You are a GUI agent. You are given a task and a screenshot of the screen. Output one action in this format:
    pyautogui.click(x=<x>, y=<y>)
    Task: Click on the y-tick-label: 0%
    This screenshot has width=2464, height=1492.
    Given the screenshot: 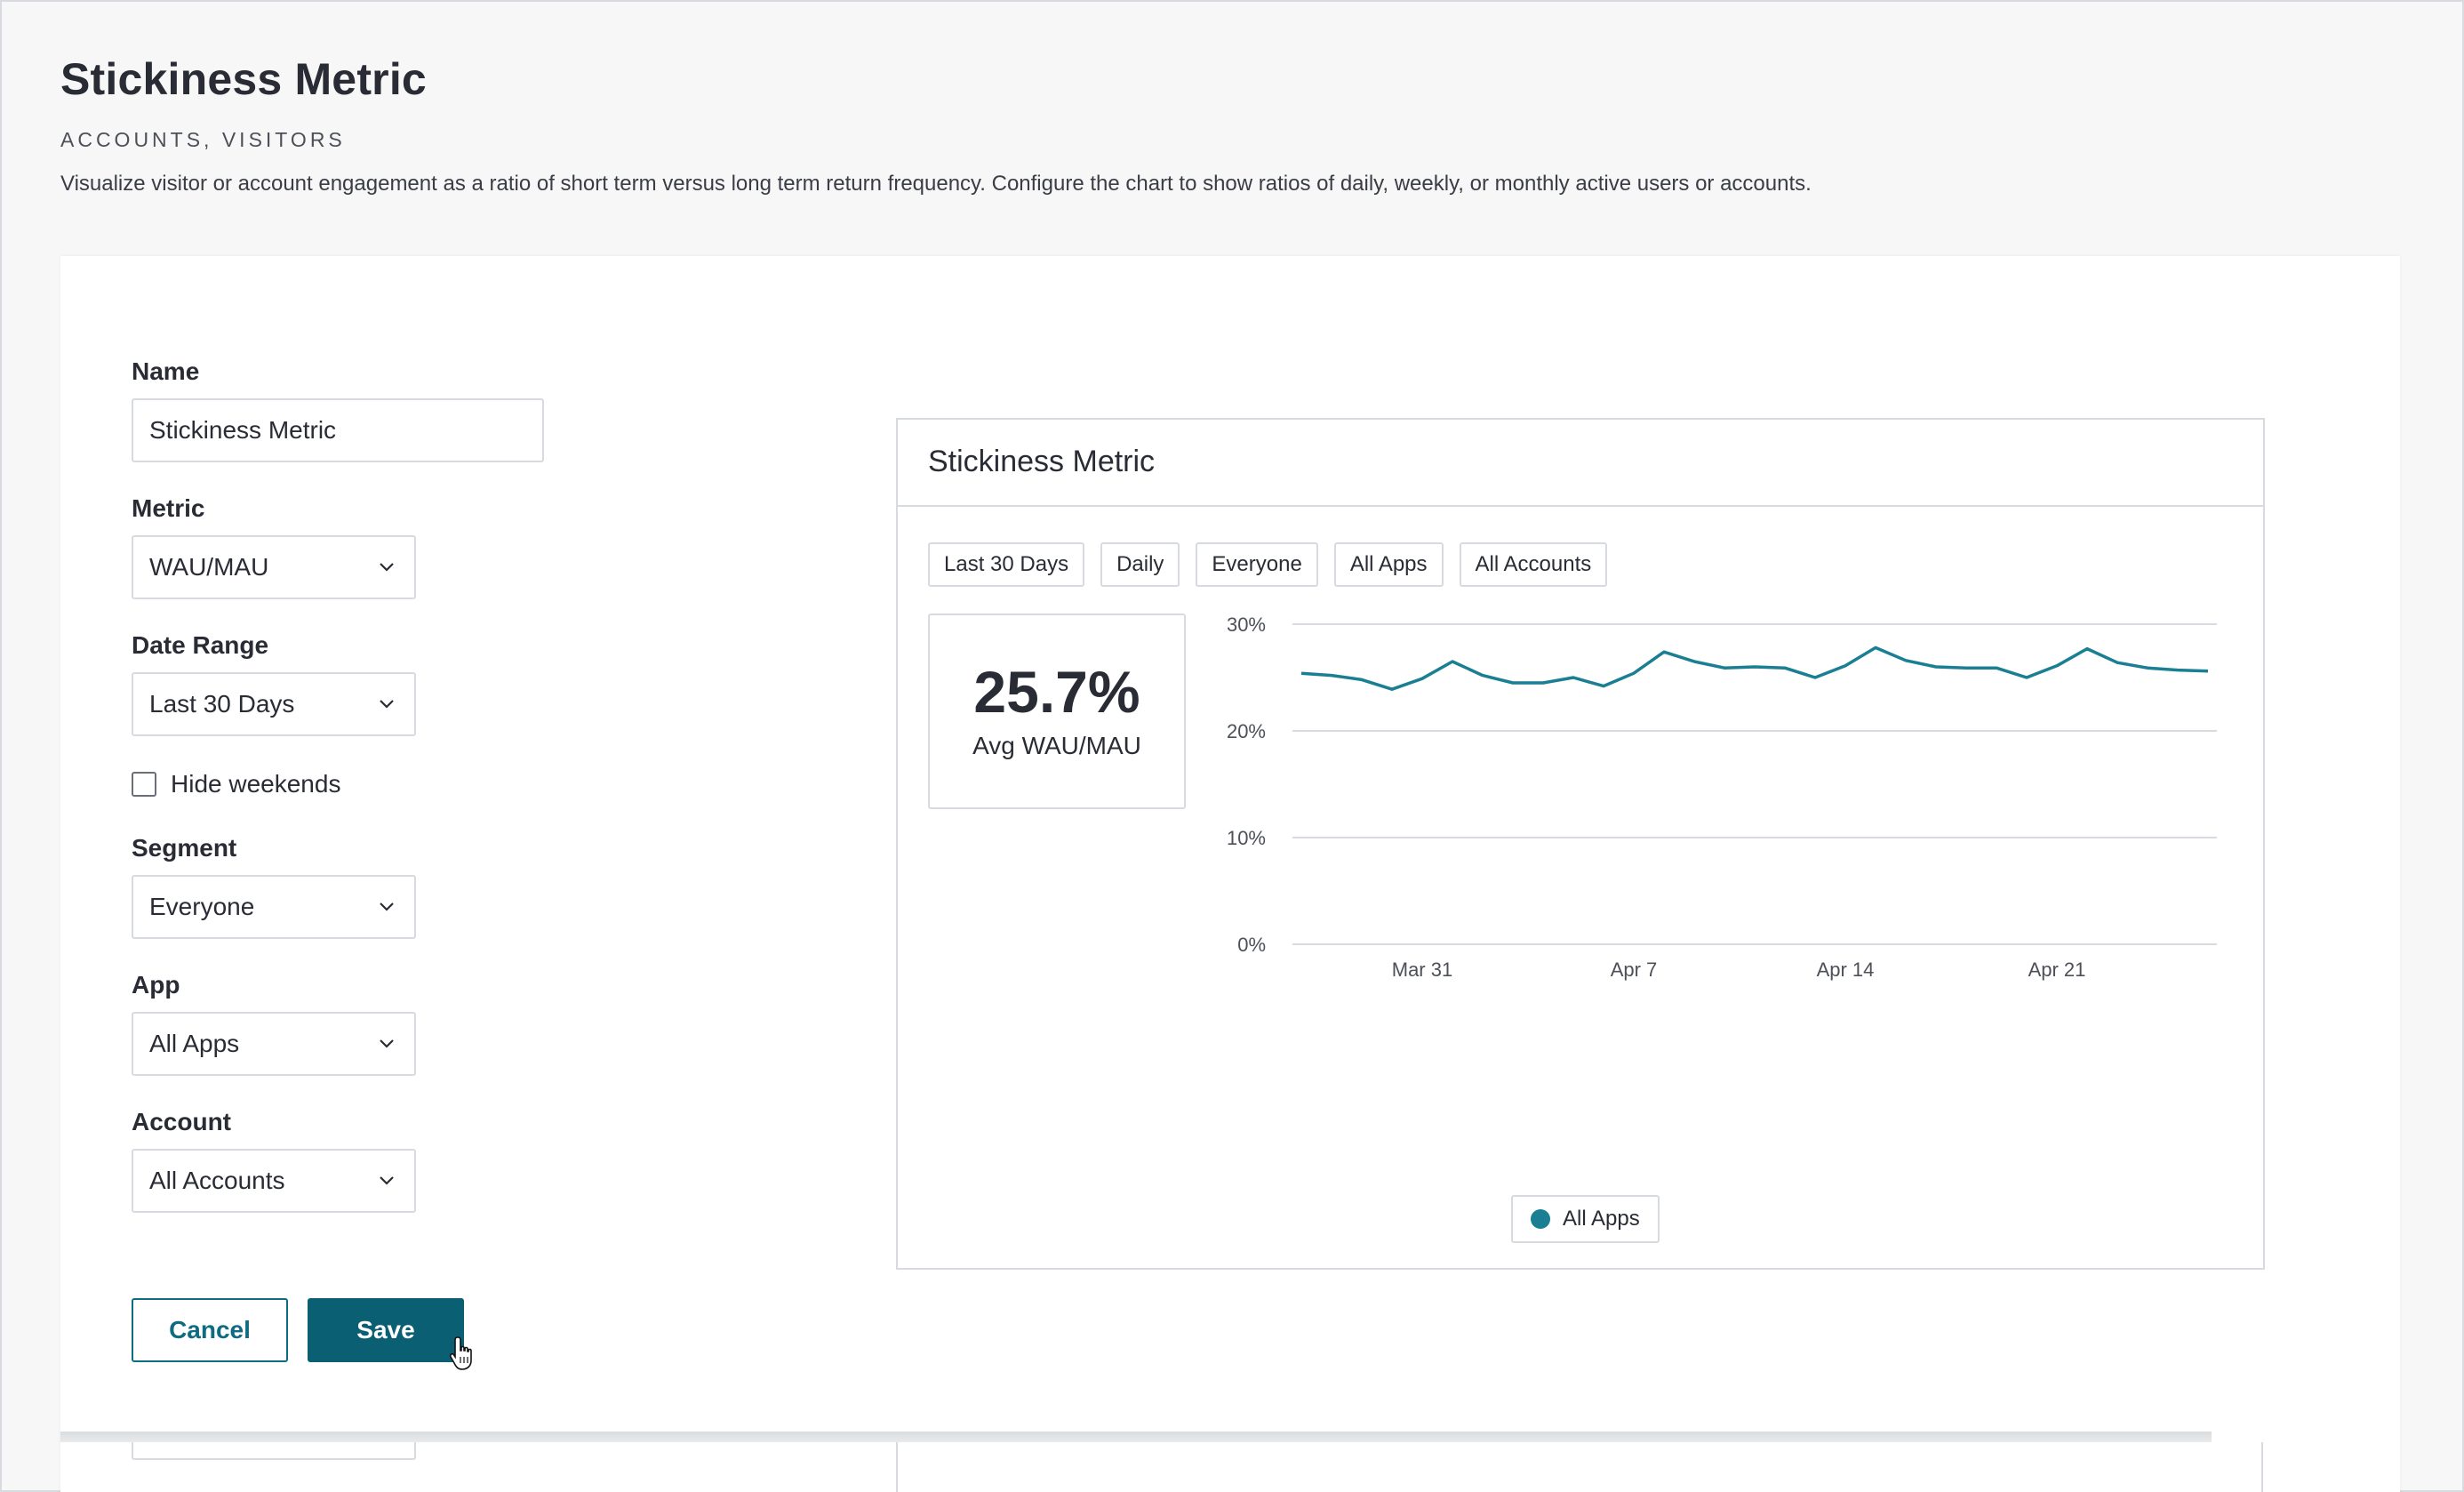 What is the action you would take?
    pyautogui.click(x=1251, y=945)
    